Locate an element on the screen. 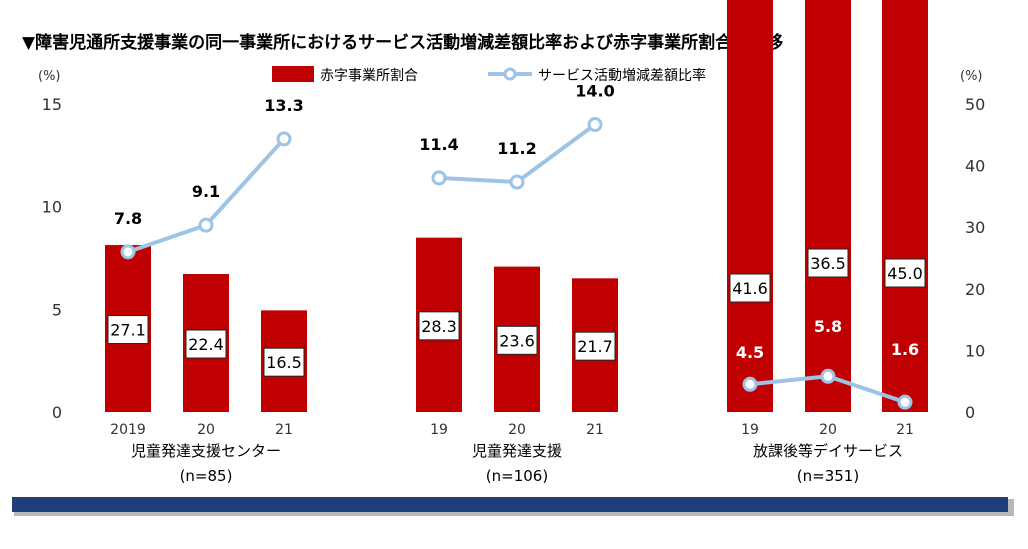 This screenshot has width=1028, height=549. line-value-label: 1.6 is located at coordinates (905, 349).